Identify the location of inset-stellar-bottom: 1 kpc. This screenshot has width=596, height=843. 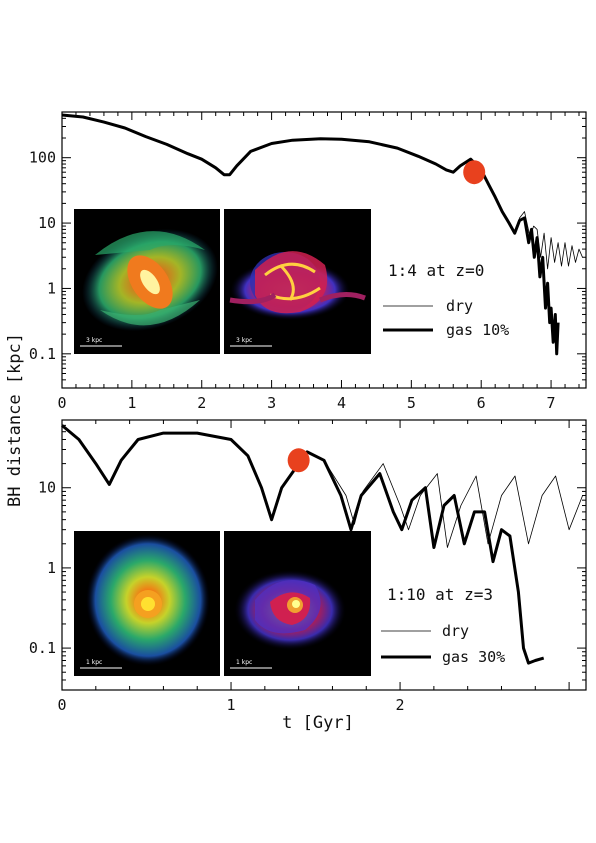
(147, 603).